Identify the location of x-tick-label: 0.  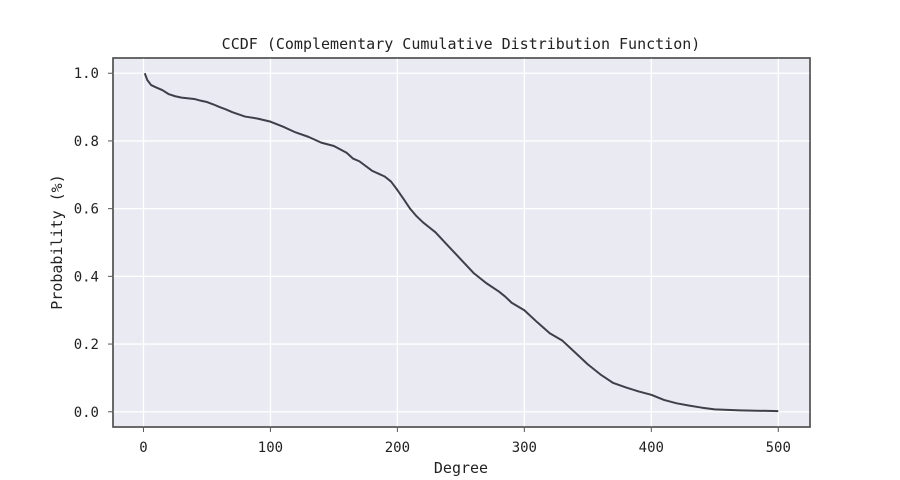
(143, 448).